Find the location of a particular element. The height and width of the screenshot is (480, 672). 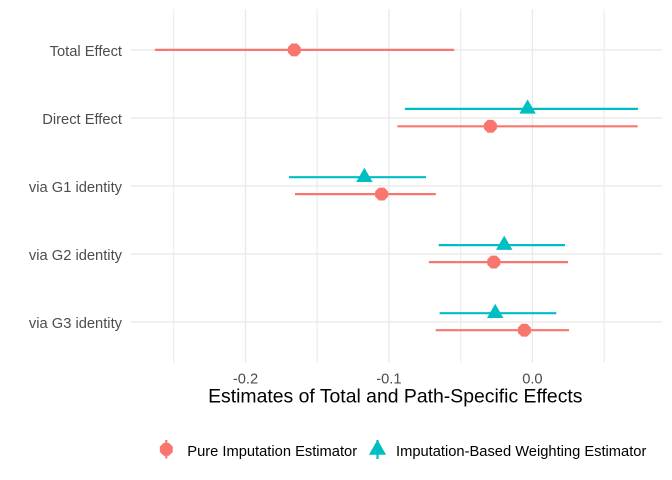

svg-text: via G3 identity is located at coordinates (76, 324).